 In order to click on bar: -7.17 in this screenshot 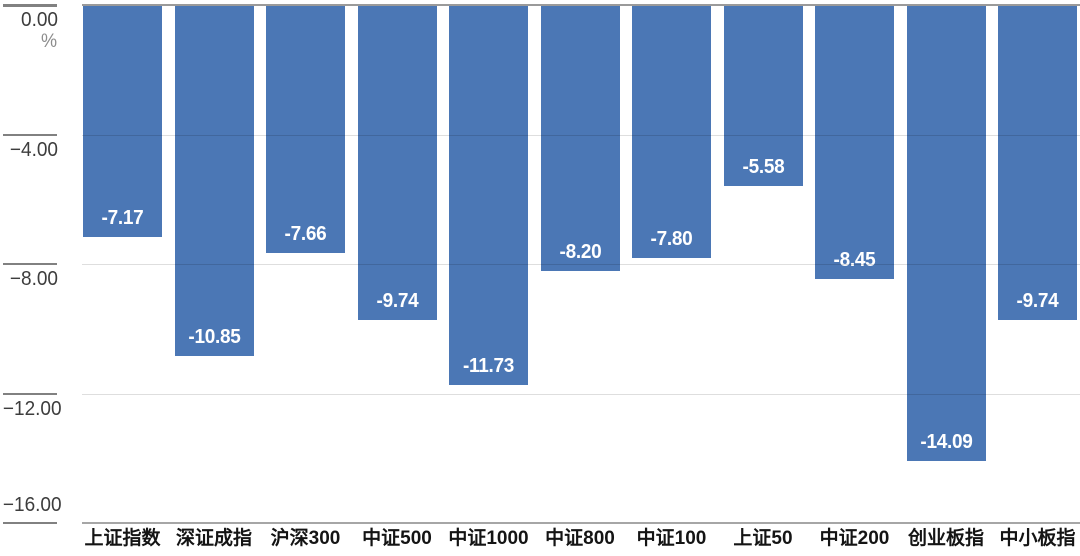, I will do `click(122, 121)`.